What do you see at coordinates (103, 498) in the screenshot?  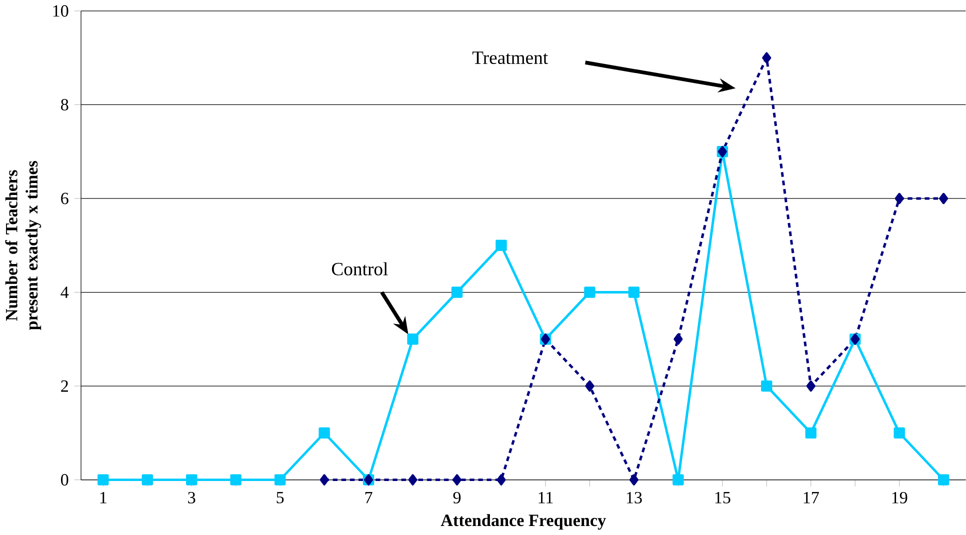 I see `x-tick-label: 1` at bounding box center [103, 498].